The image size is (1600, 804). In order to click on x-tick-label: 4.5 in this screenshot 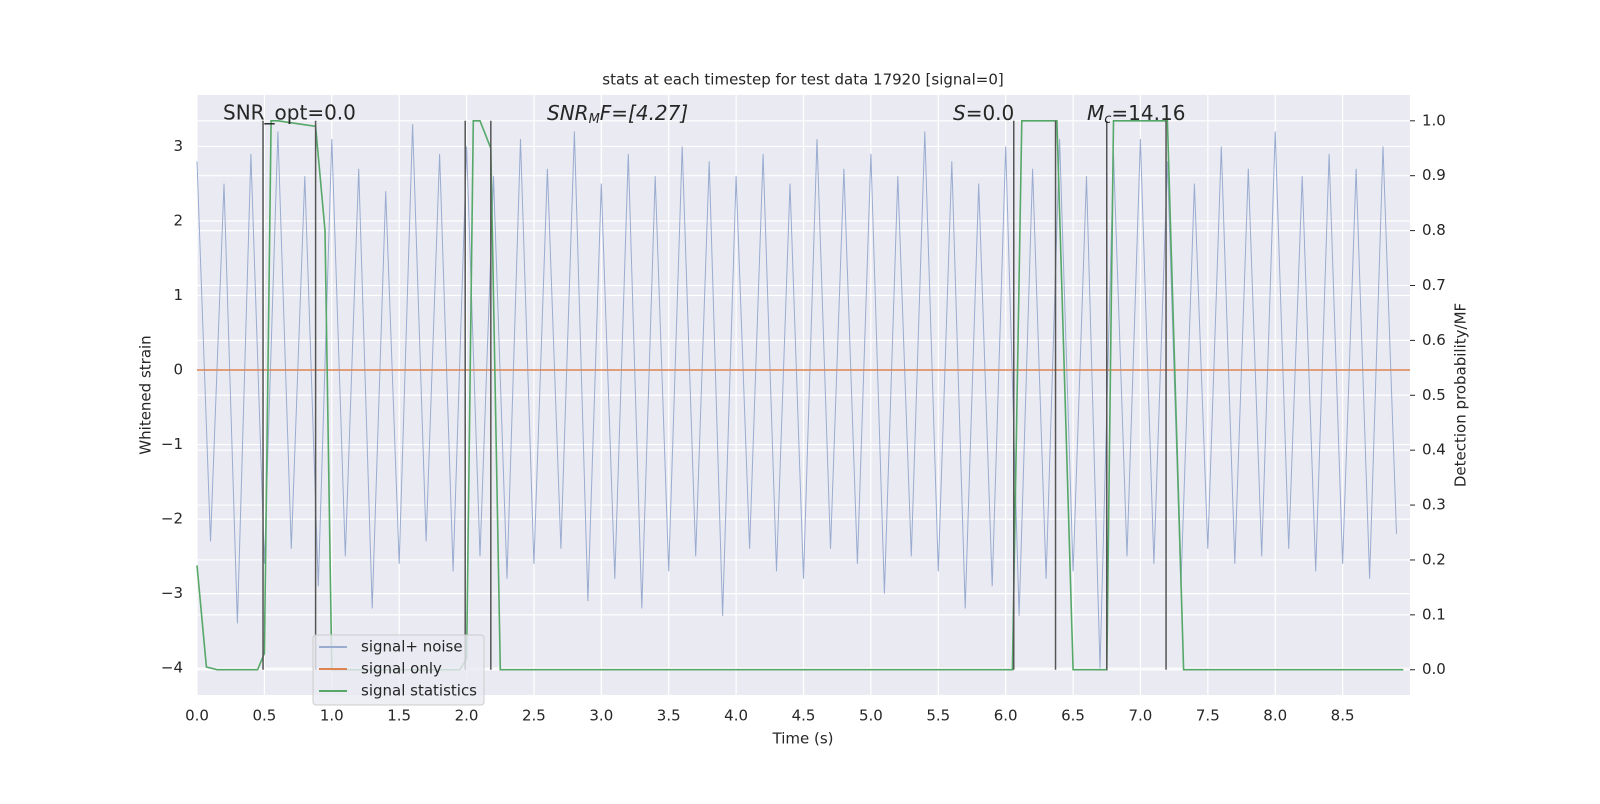, I will do `click(804, 716)`.